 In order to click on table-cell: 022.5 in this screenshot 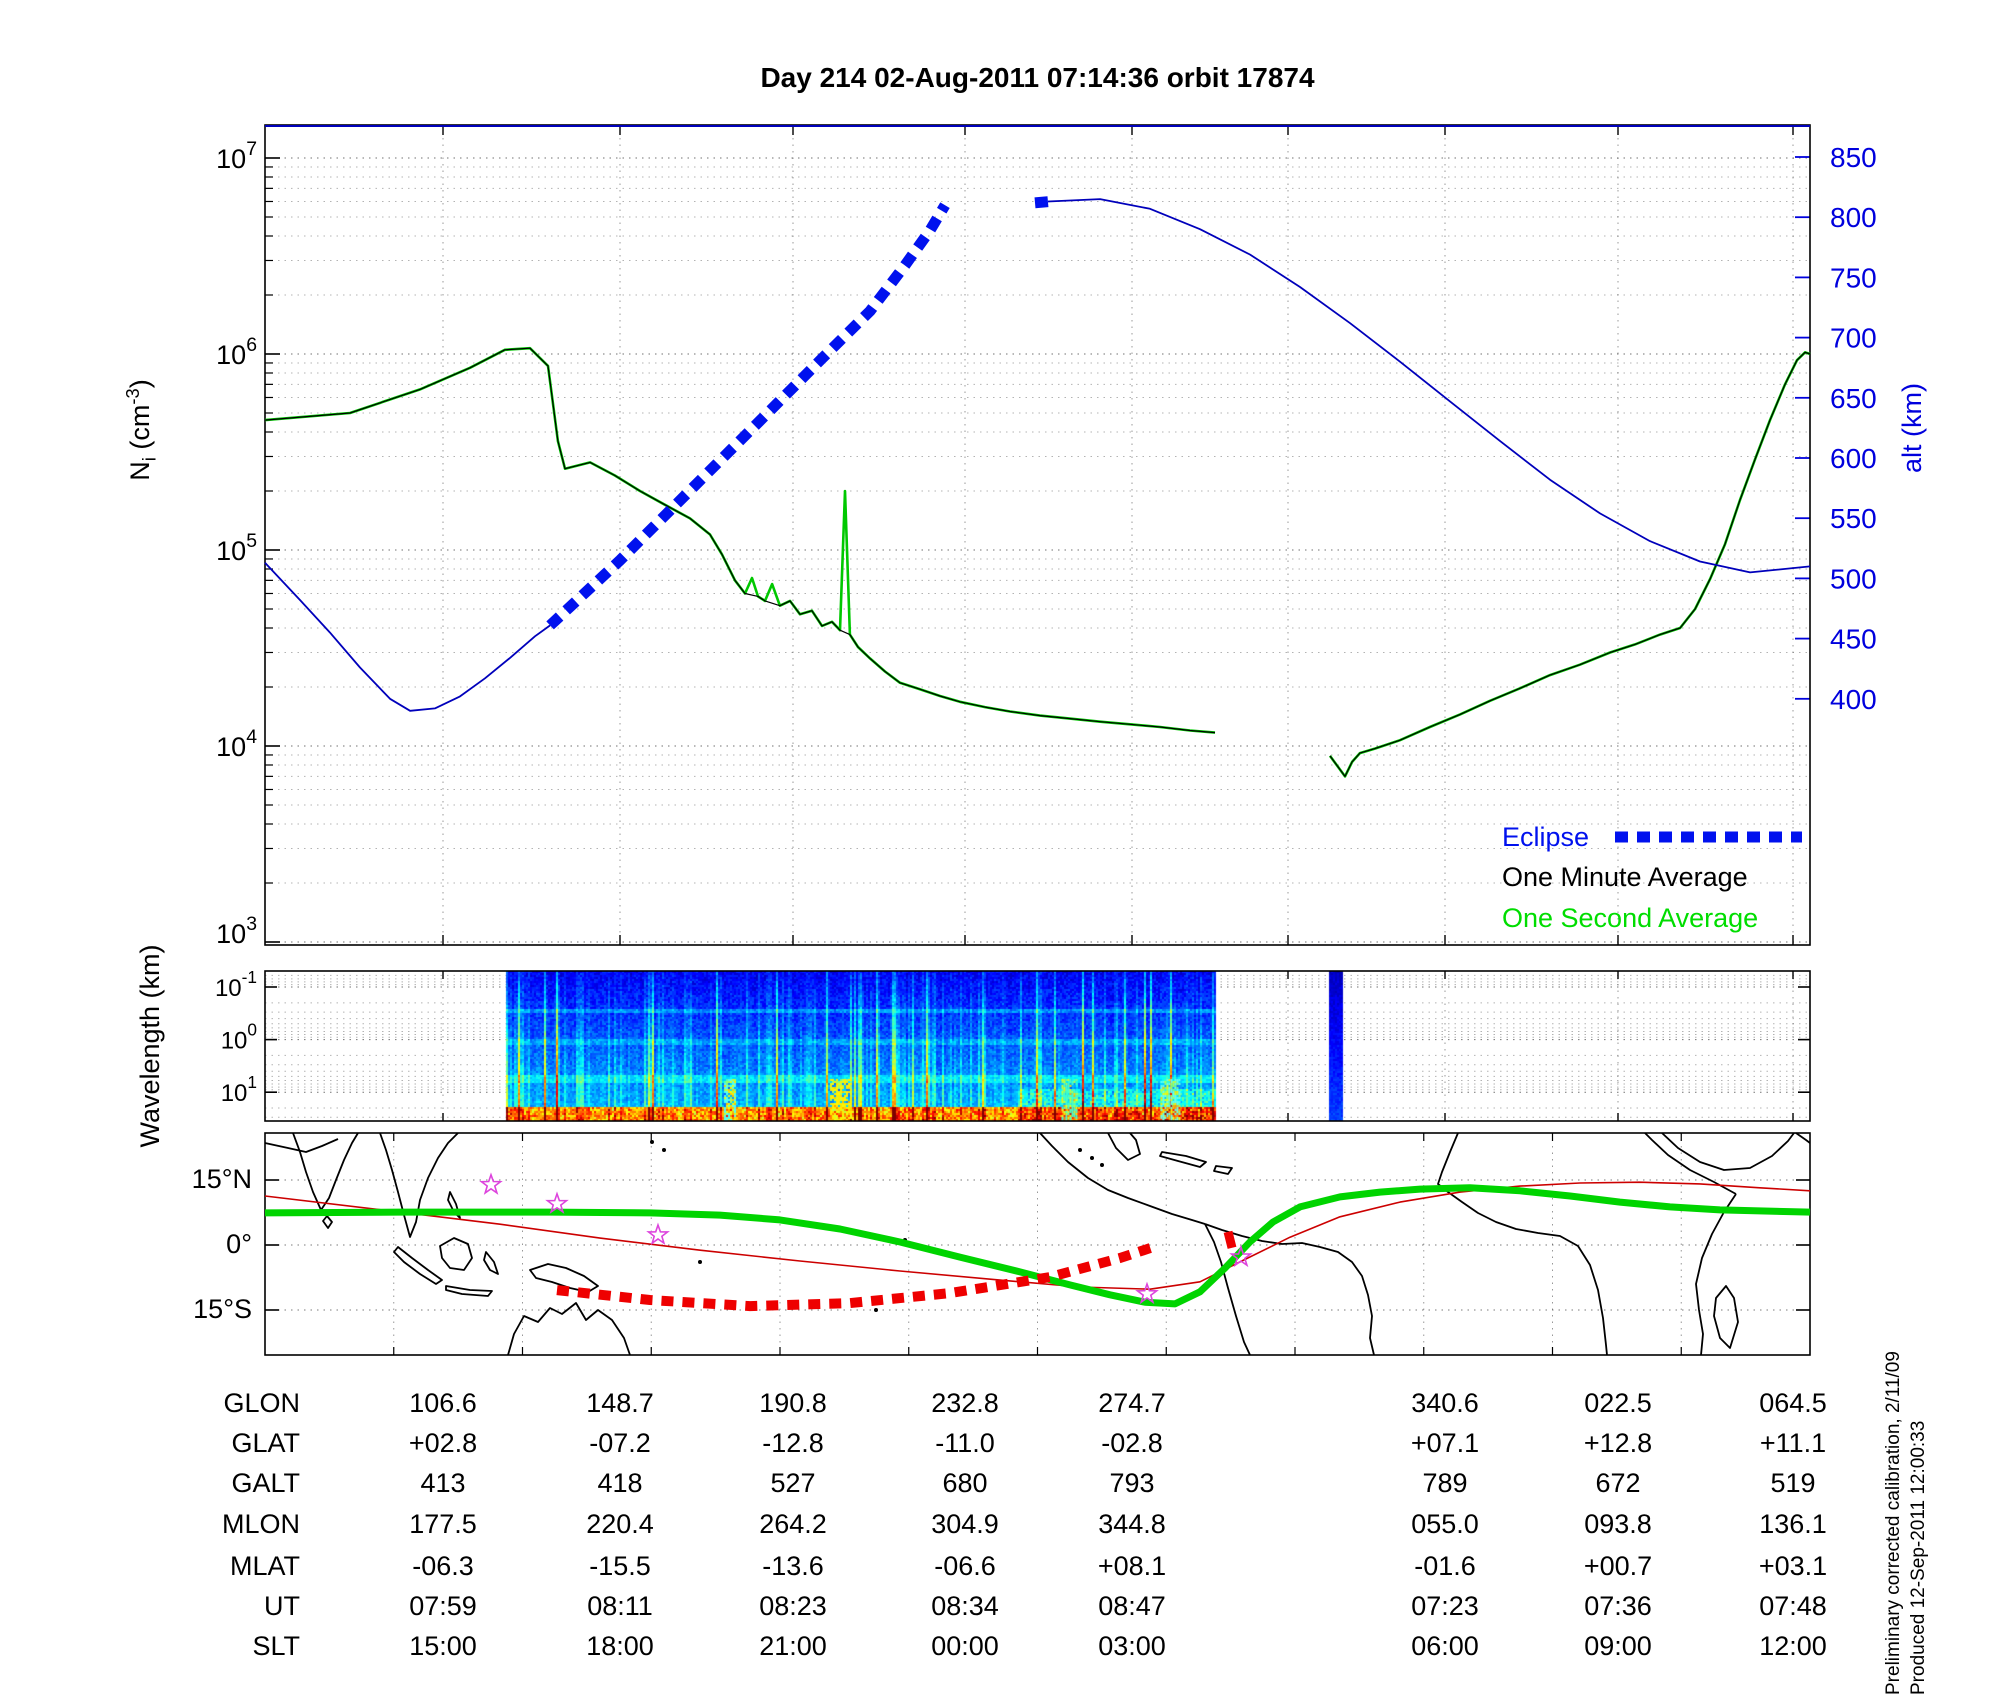, I will do `click(1618, 1403)`.